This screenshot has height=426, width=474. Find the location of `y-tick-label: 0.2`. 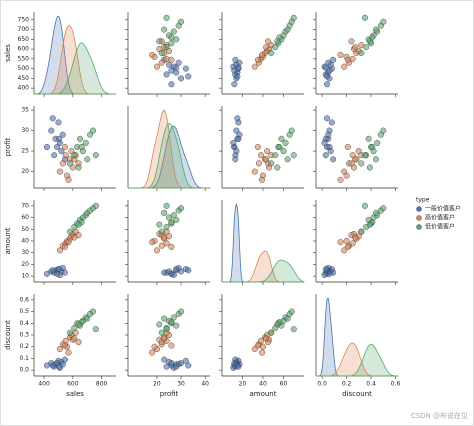

y-tick-label: 0.2 is located at coordinates (24, 346).